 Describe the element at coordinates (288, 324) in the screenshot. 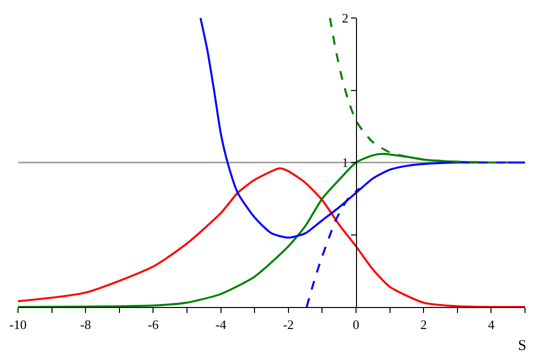

I see `x-tick-label: -2` at that location.